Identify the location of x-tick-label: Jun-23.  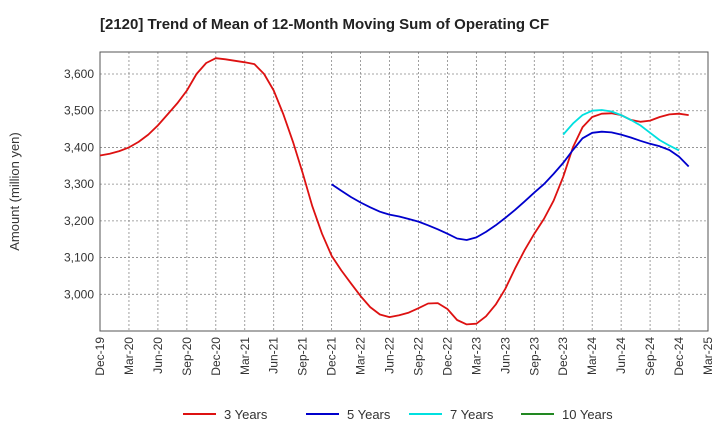
(505, 355).